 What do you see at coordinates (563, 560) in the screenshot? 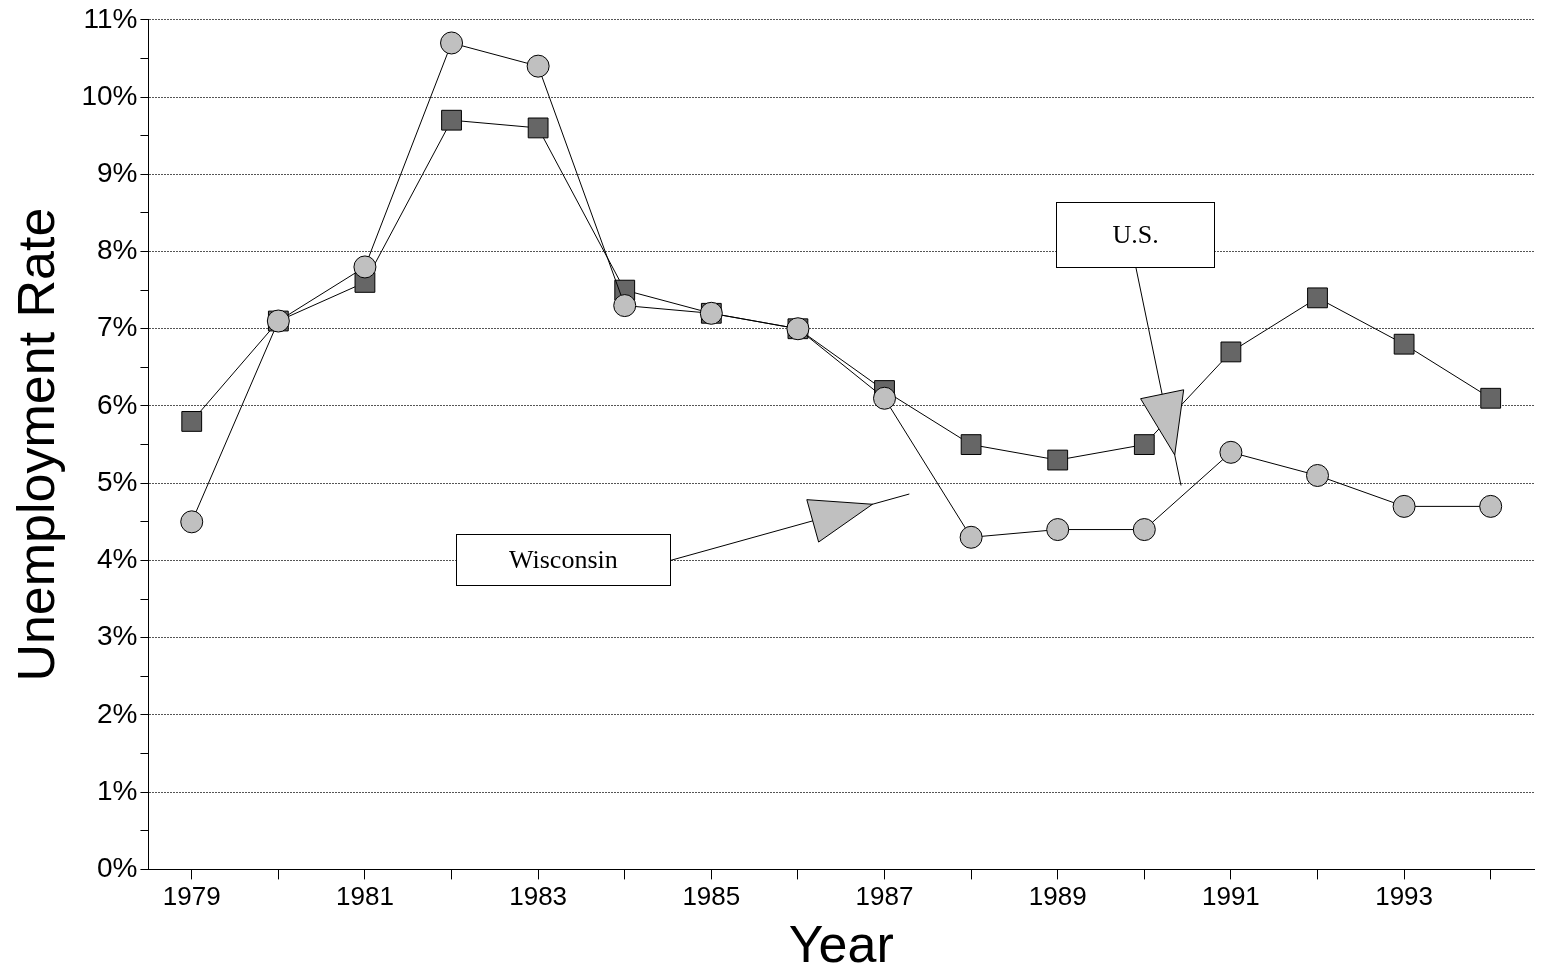
I see `text: Wisconsin` at bounding box center [563, 560].